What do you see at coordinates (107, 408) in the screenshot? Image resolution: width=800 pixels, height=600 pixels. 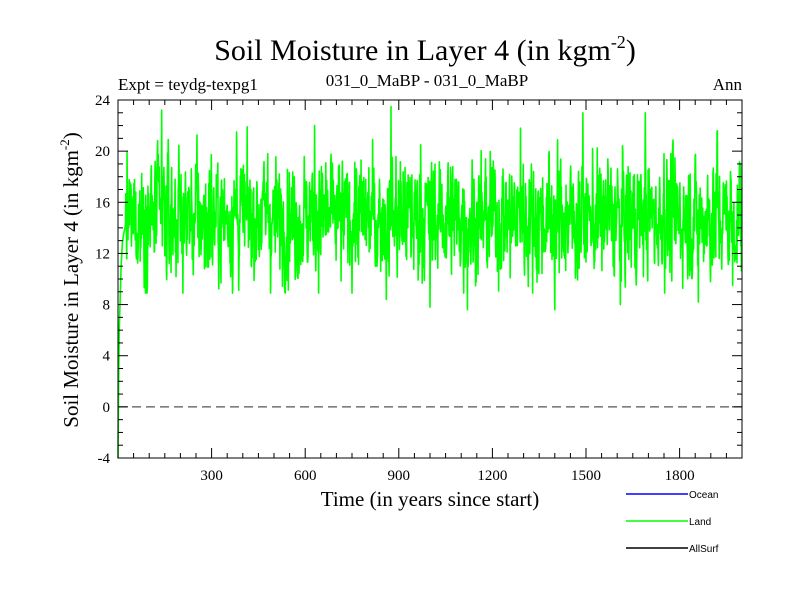 I see `y-tick-label: 0` at bounding box center [107, 408].